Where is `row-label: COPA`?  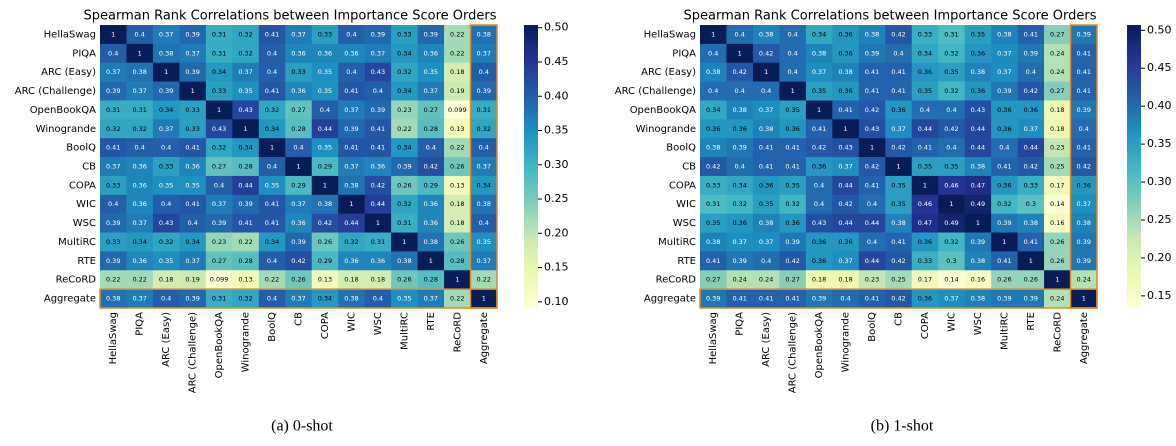 row-label: COPA is located at coordinates (82, 185).